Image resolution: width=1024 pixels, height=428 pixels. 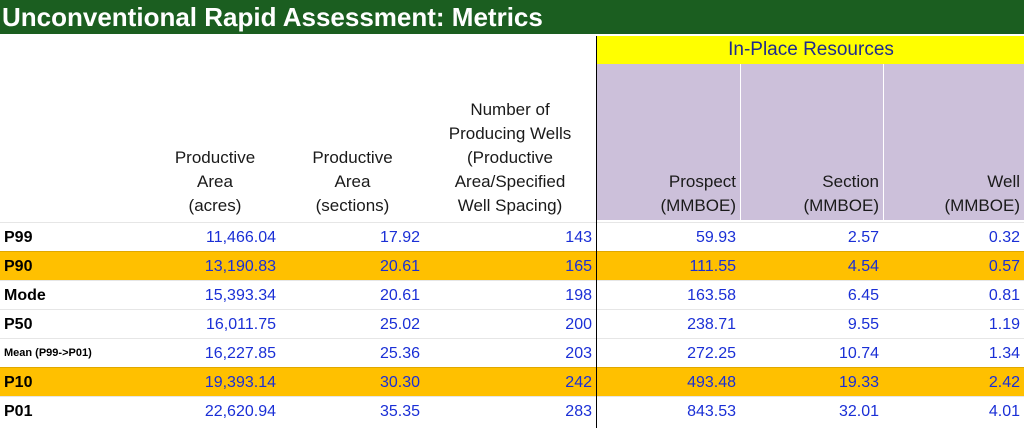 What do you see at coordinates (399, 324) in the screenshot?
I see `table-cell: 25.02` at bounding box center [399, 324].